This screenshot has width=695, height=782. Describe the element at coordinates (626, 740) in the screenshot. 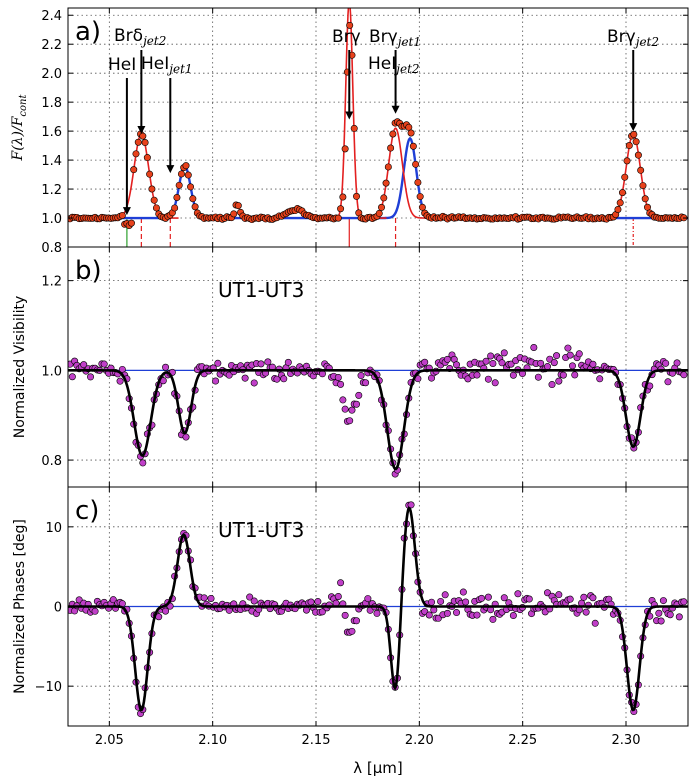

I see `x-tick-label: 2.30` at that location.